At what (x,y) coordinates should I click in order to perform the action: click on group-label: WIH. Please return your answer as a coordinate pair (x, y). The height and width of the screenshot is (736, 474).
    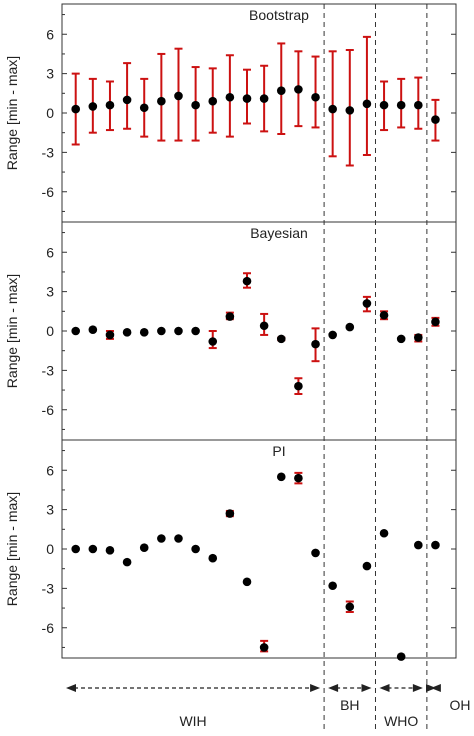
    Looking at the image, I should click on (192, 721).